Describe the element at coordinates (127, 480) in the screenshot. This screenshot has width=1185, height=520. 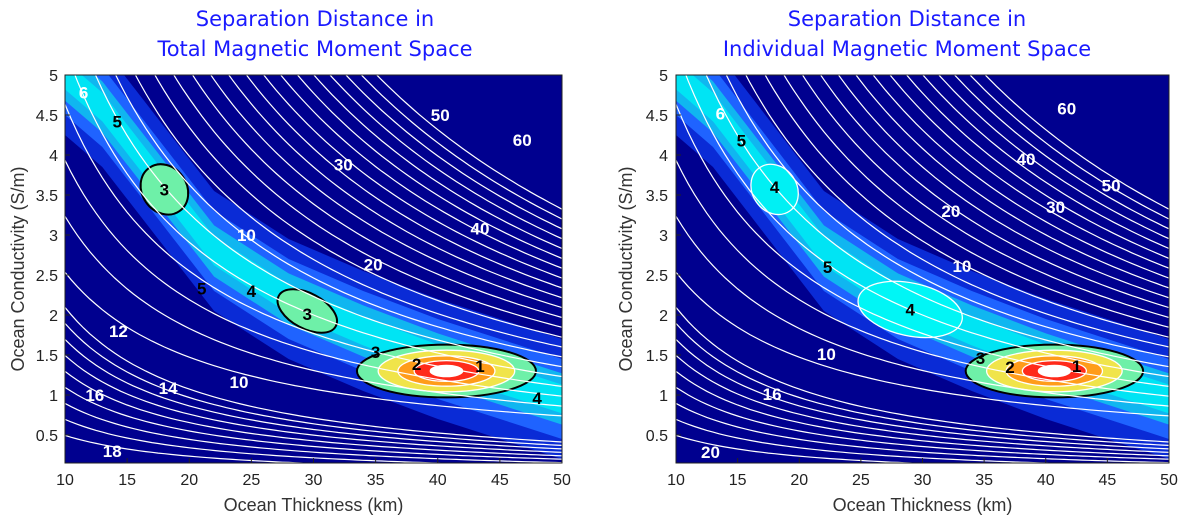
I see `x-tick-label: 15` at that location.